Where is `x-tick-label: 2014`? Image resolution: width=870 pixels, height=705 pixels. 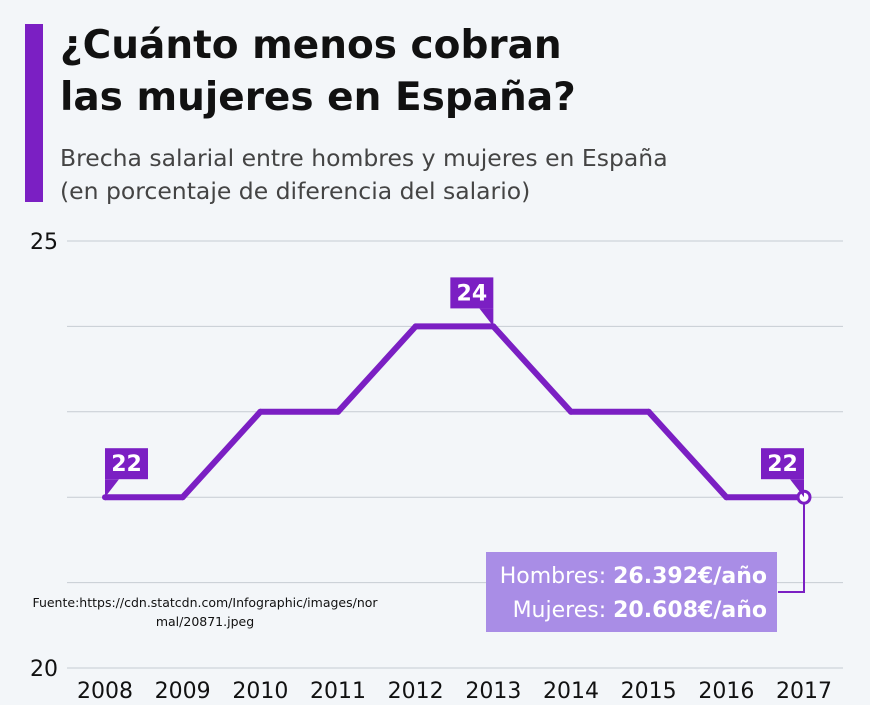
x-tick-label: 2014 is located at coordinates (571, 691).